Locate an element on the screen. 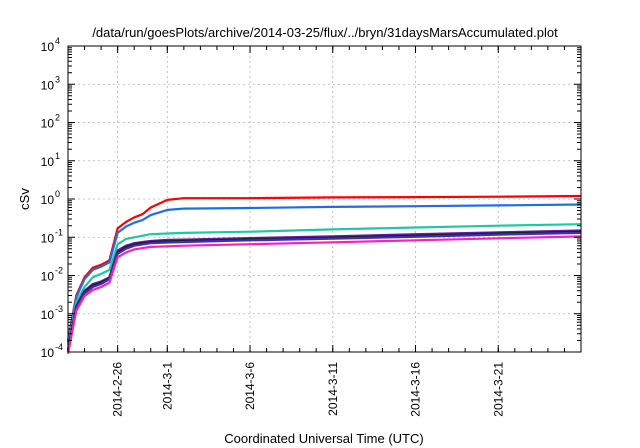 This screenshot has width=640, height=448. y-tick-exponent: -3 is located at coordinates (59, 309).